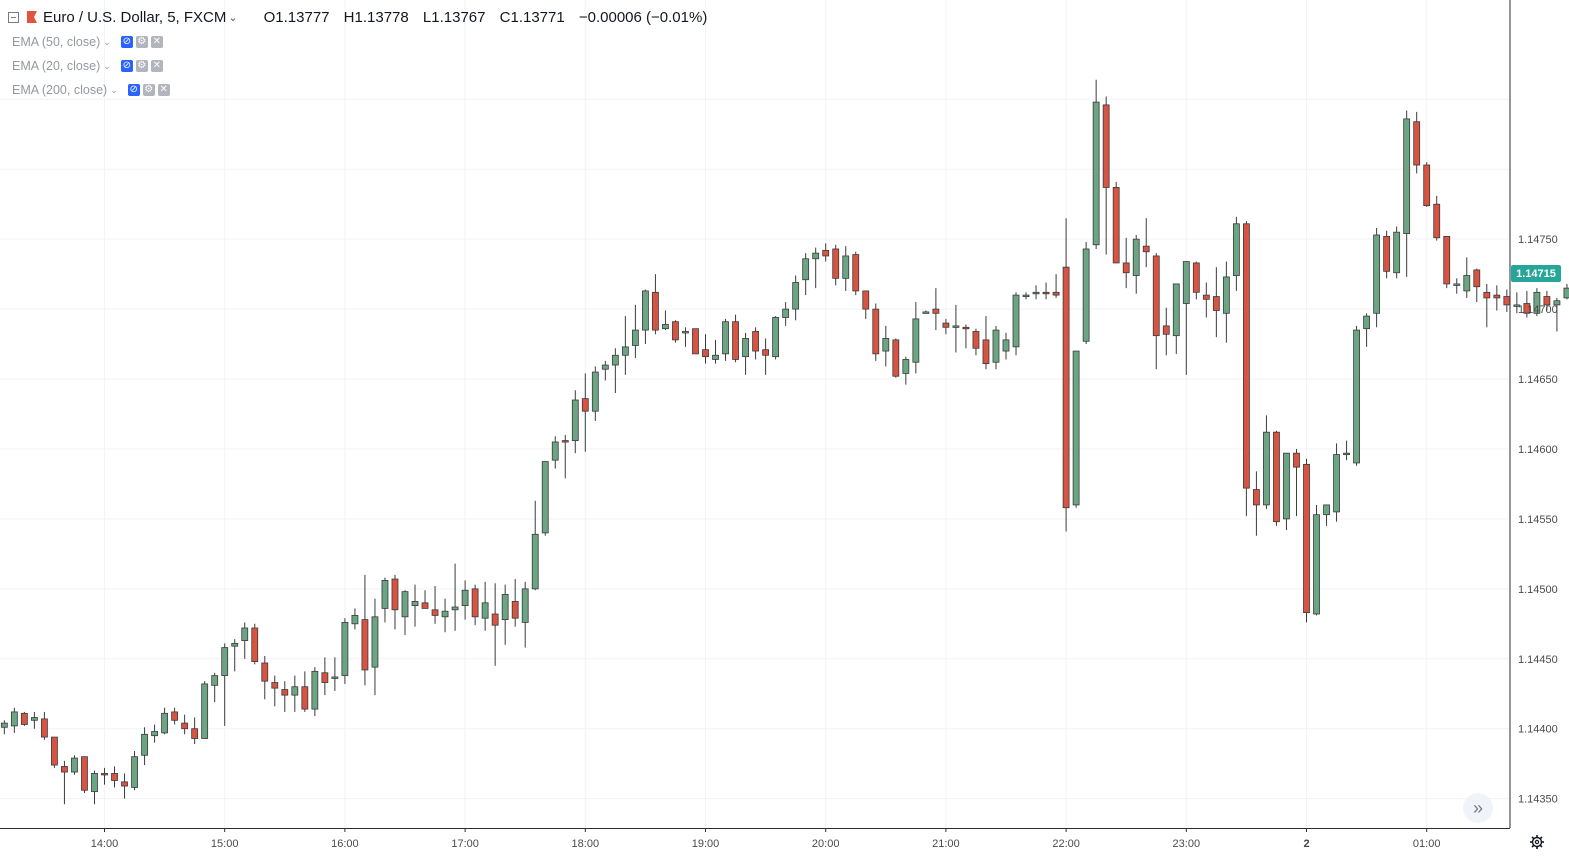 This screenshot has width=1569, height=856. I want to click on price-tick-label: 1.14700, so click(1538, 310).